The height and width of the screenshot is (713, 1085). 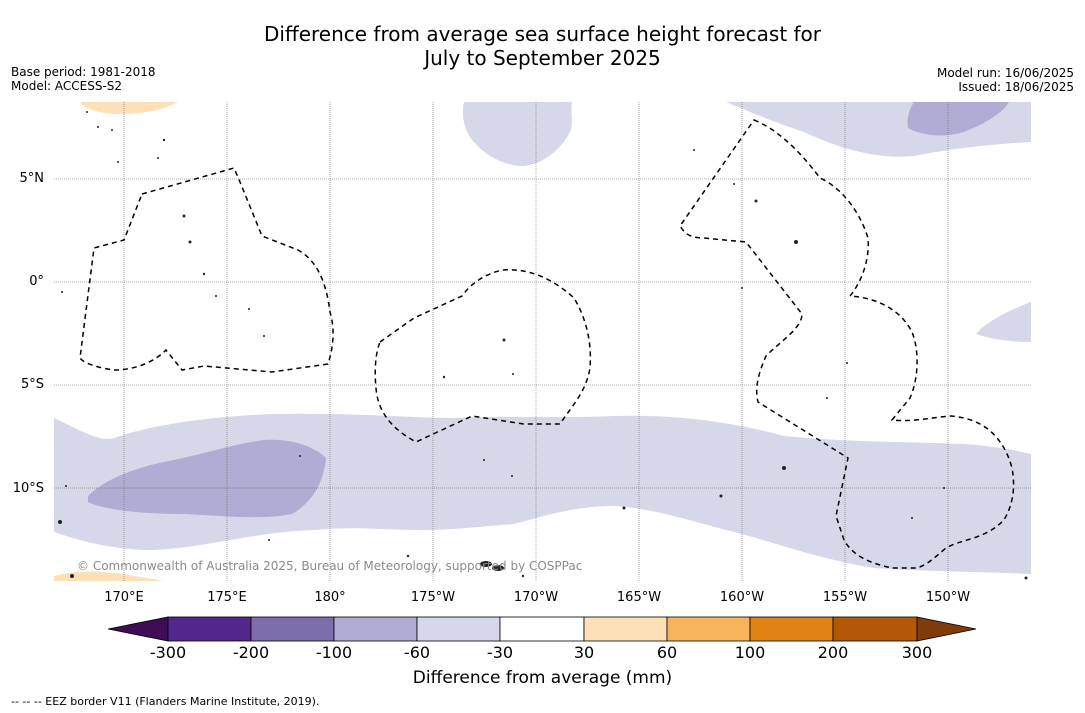 I want to click on colorbar-arrow-right, so click(x=946, y=629).